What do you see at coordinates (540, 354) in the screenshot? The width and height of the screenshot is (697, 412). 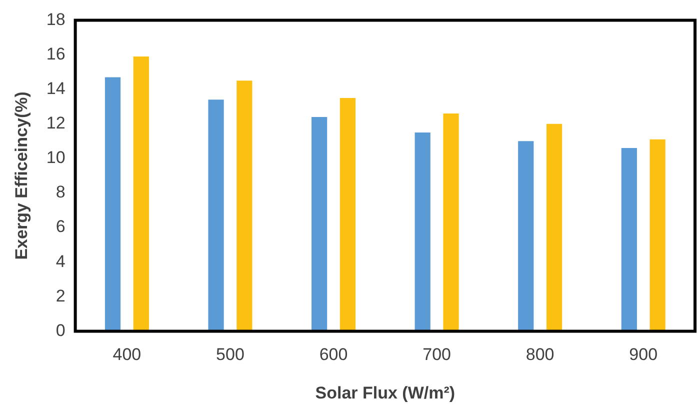 I see `x-tick-label: 800` at bounding box center [540, 354].